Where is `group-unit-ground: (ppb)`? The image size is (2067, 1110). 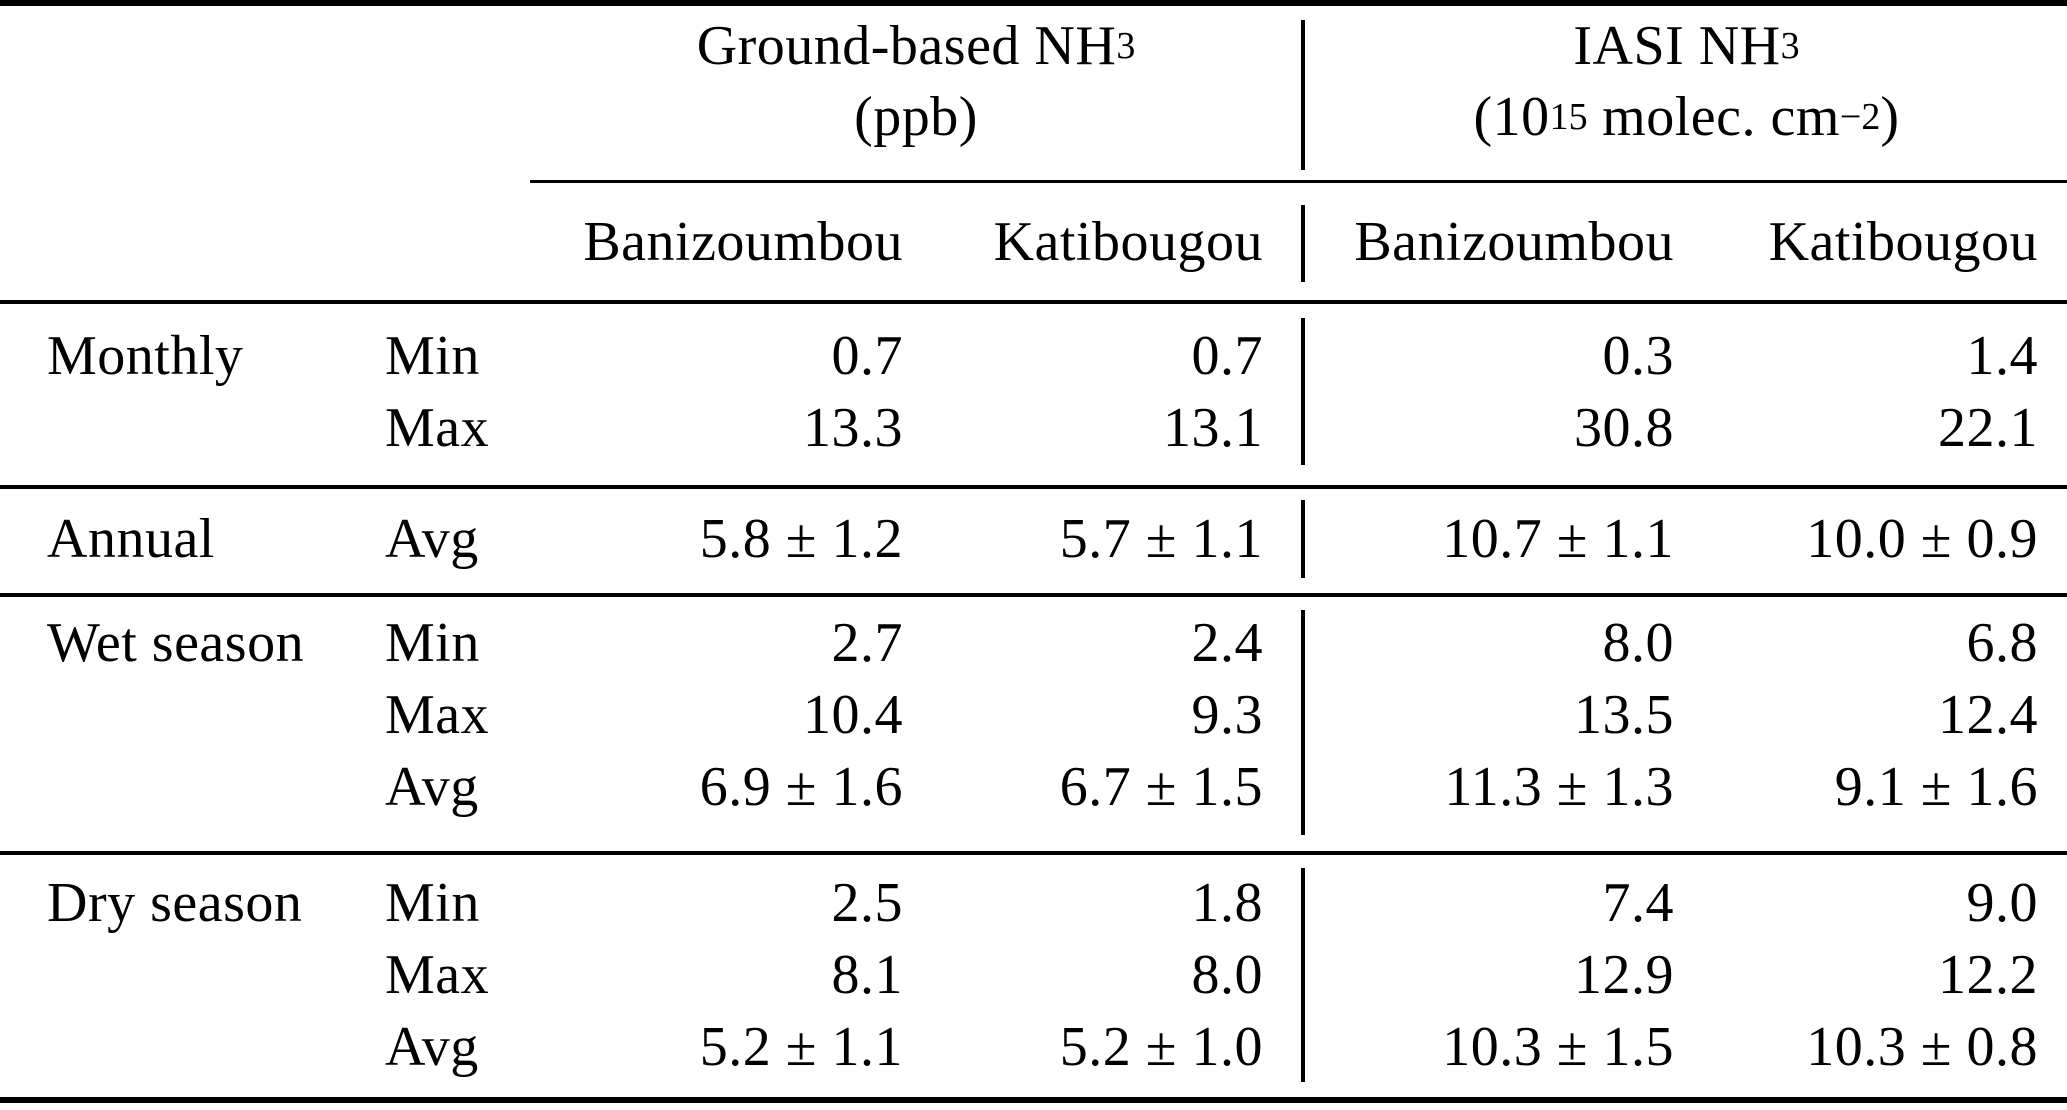
group-unit-ground: (ppb) is located at coordinates (916, 116).